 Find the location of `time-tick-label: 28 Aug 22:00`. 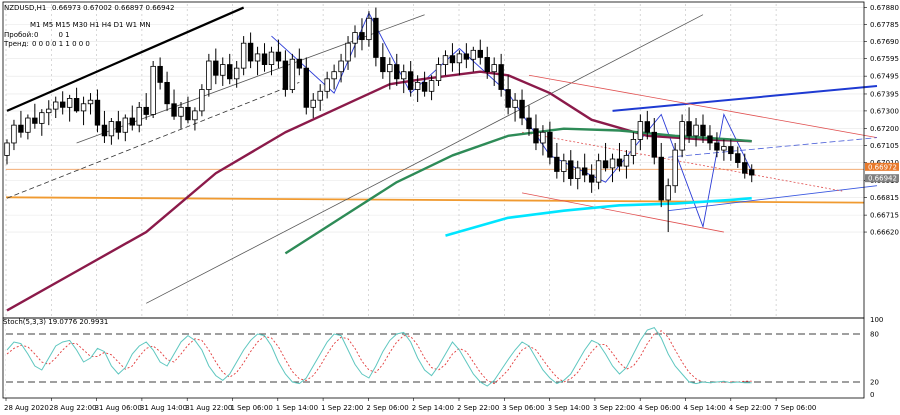

time-tick-label: 28 Aug 22:00 is located at coordinates (72, 408).